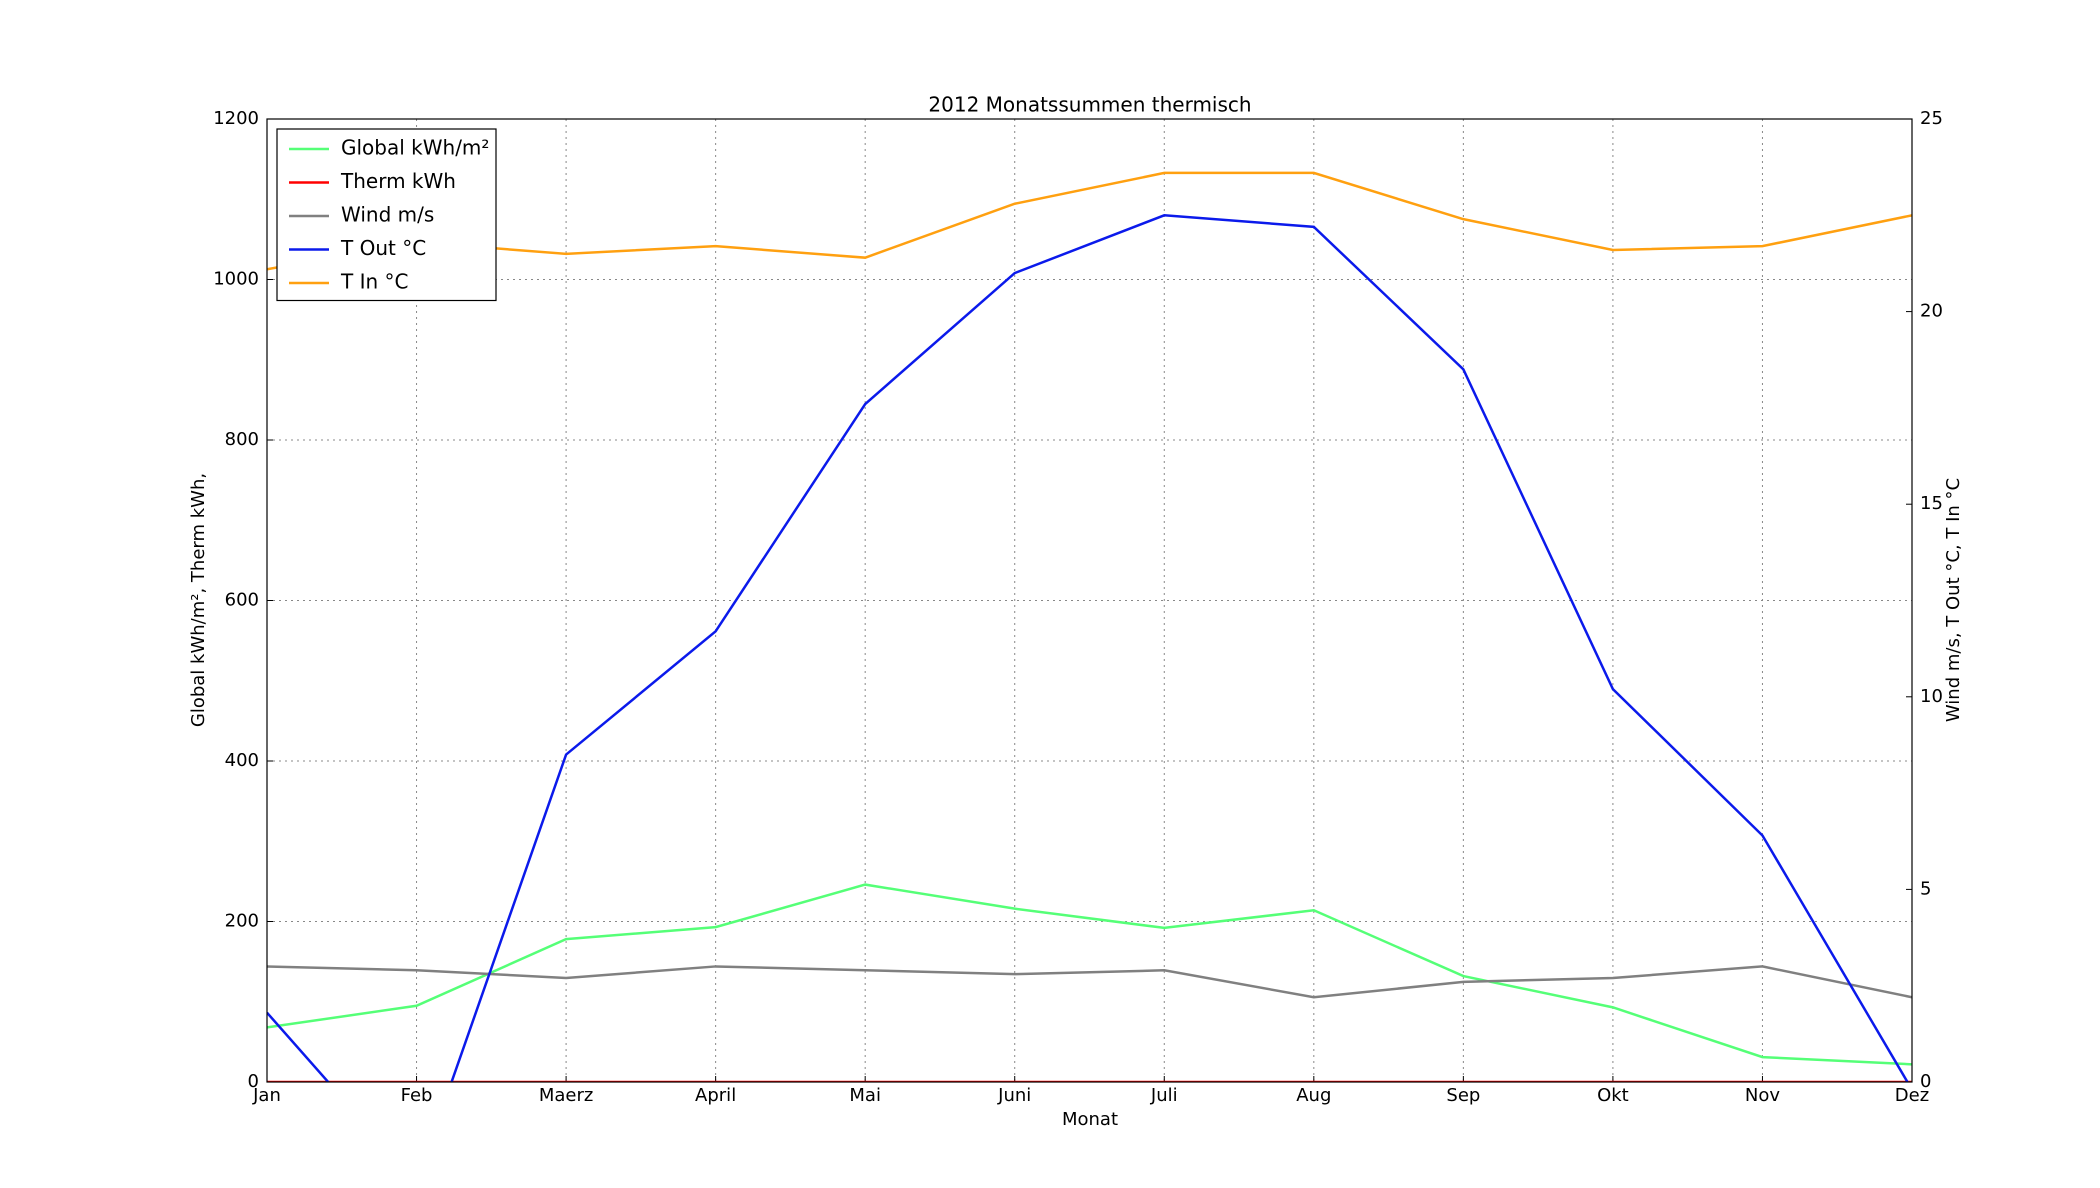 The height and width of the screenshot is (1188, 2100). I want to click on x-tick-label: Maerz, so click(566, 1095).